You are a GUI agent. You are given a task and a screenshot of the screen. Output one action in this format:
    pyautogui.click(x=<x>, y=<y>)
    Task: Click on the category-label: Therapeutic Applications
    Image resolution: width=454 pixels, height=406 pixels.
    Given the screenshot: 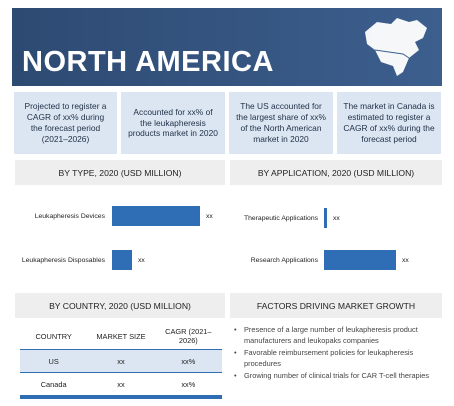 What is the action you would take?
    pyautogui.click(x=281, y=218)
    